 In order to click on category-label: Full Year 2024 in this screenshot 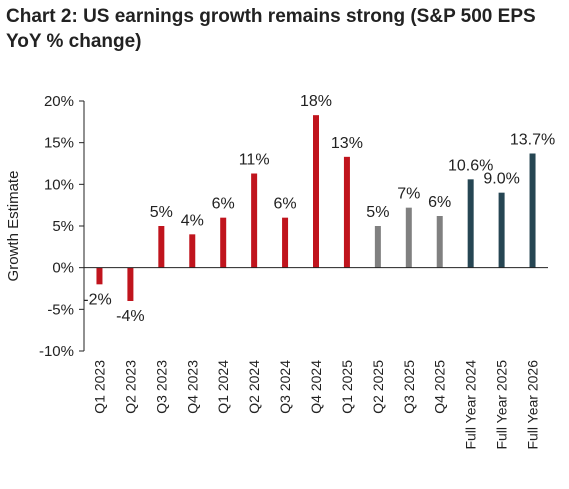, I will do `click(471, 405)`.